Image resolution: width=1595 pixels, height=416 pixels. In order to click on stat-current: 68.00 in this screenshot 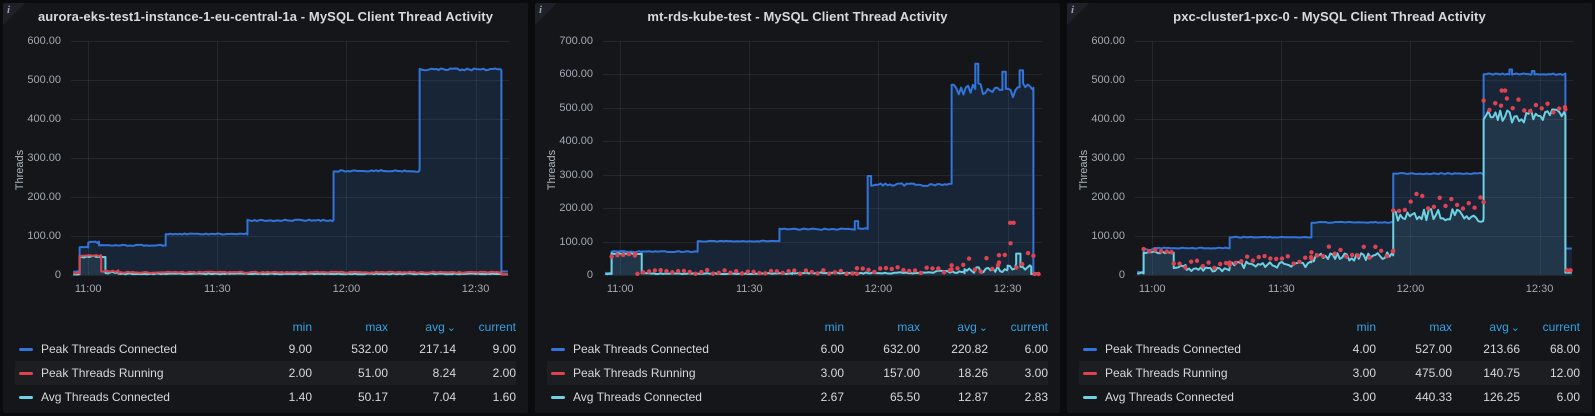, I will do `click(1564, 349)`.